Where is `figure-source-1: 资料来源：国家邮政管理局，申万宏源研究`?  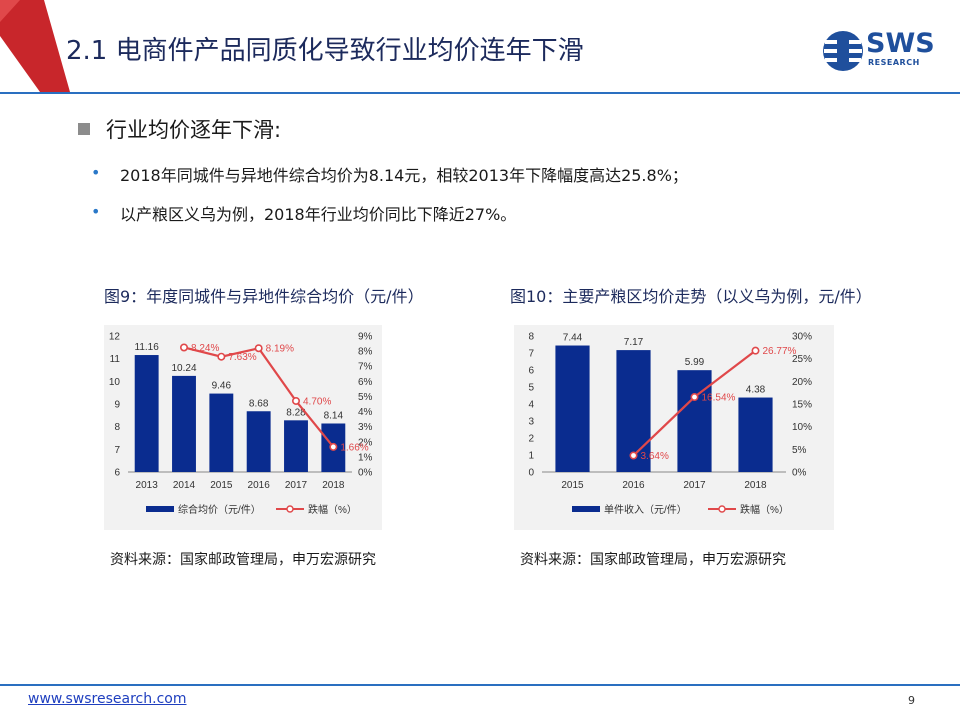
figure-source-1: 资料来源：国家邮政管理局，申万宏源研究 is located at coordinates (243, 560).